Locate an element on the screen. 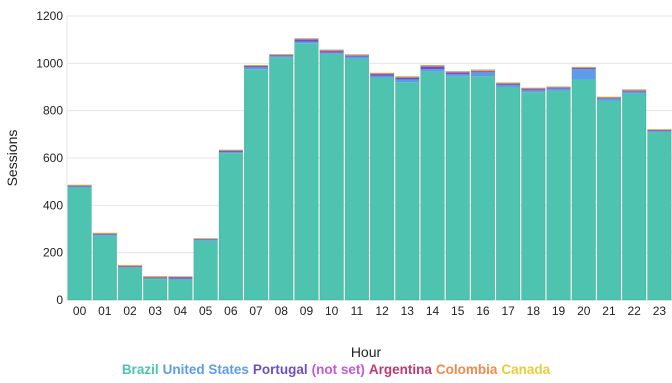 The image size is (672, 383). x-tick-label: 20 is located at coordinates (584, 311).